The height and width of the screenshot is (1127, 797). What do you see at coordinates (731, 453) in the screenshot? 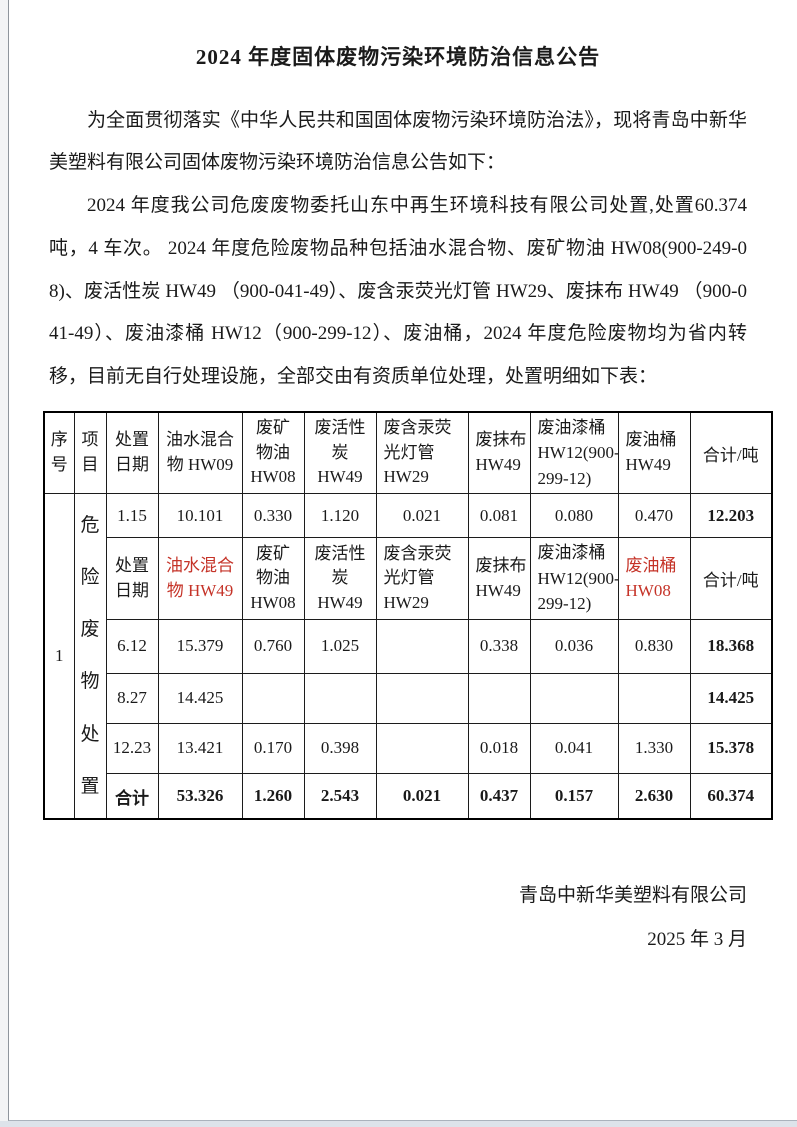
I see `header-cell-total: 合计/吨` at bounding box center [731, 453].